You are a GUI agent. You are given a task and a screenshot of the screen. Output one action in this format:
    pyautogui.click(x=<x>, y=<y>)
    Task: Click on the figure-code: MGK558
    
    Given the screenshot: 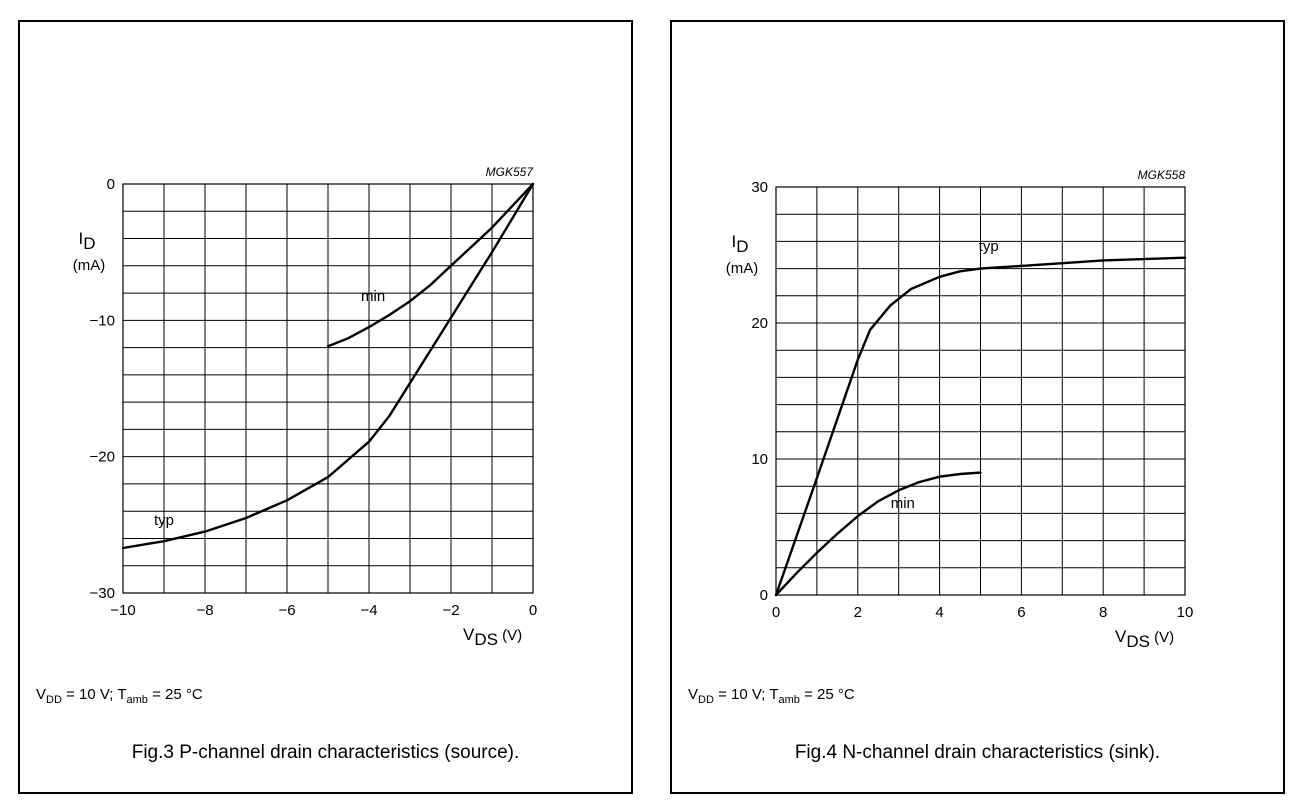 What is the action you would take?
    pyautogui.click(x=1162, y=175)
    